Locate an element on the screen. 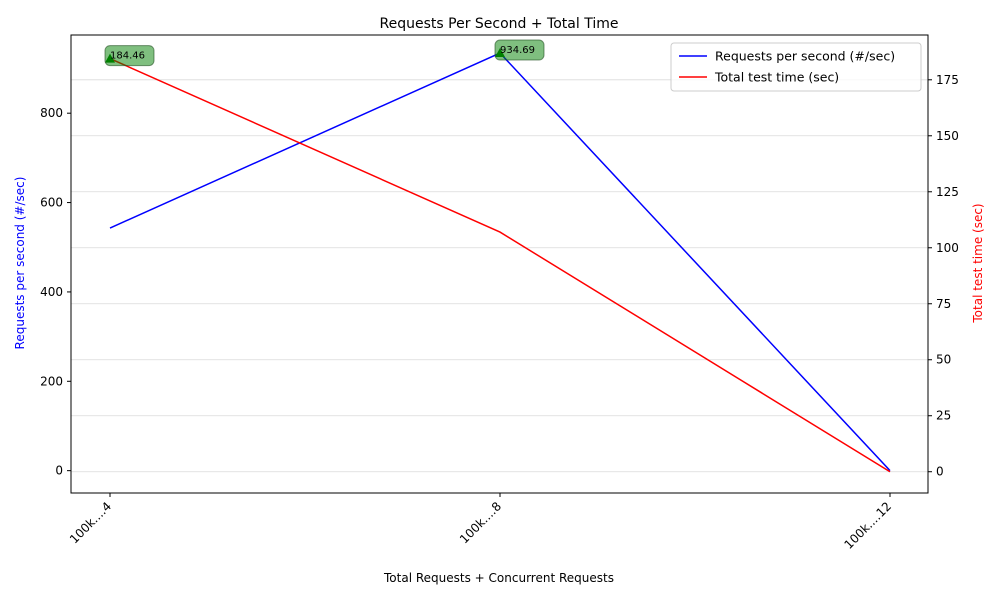 This screenshot has width=1000, height=600. x-tick-label: 100k....8 is located at coordinates (480, 522).